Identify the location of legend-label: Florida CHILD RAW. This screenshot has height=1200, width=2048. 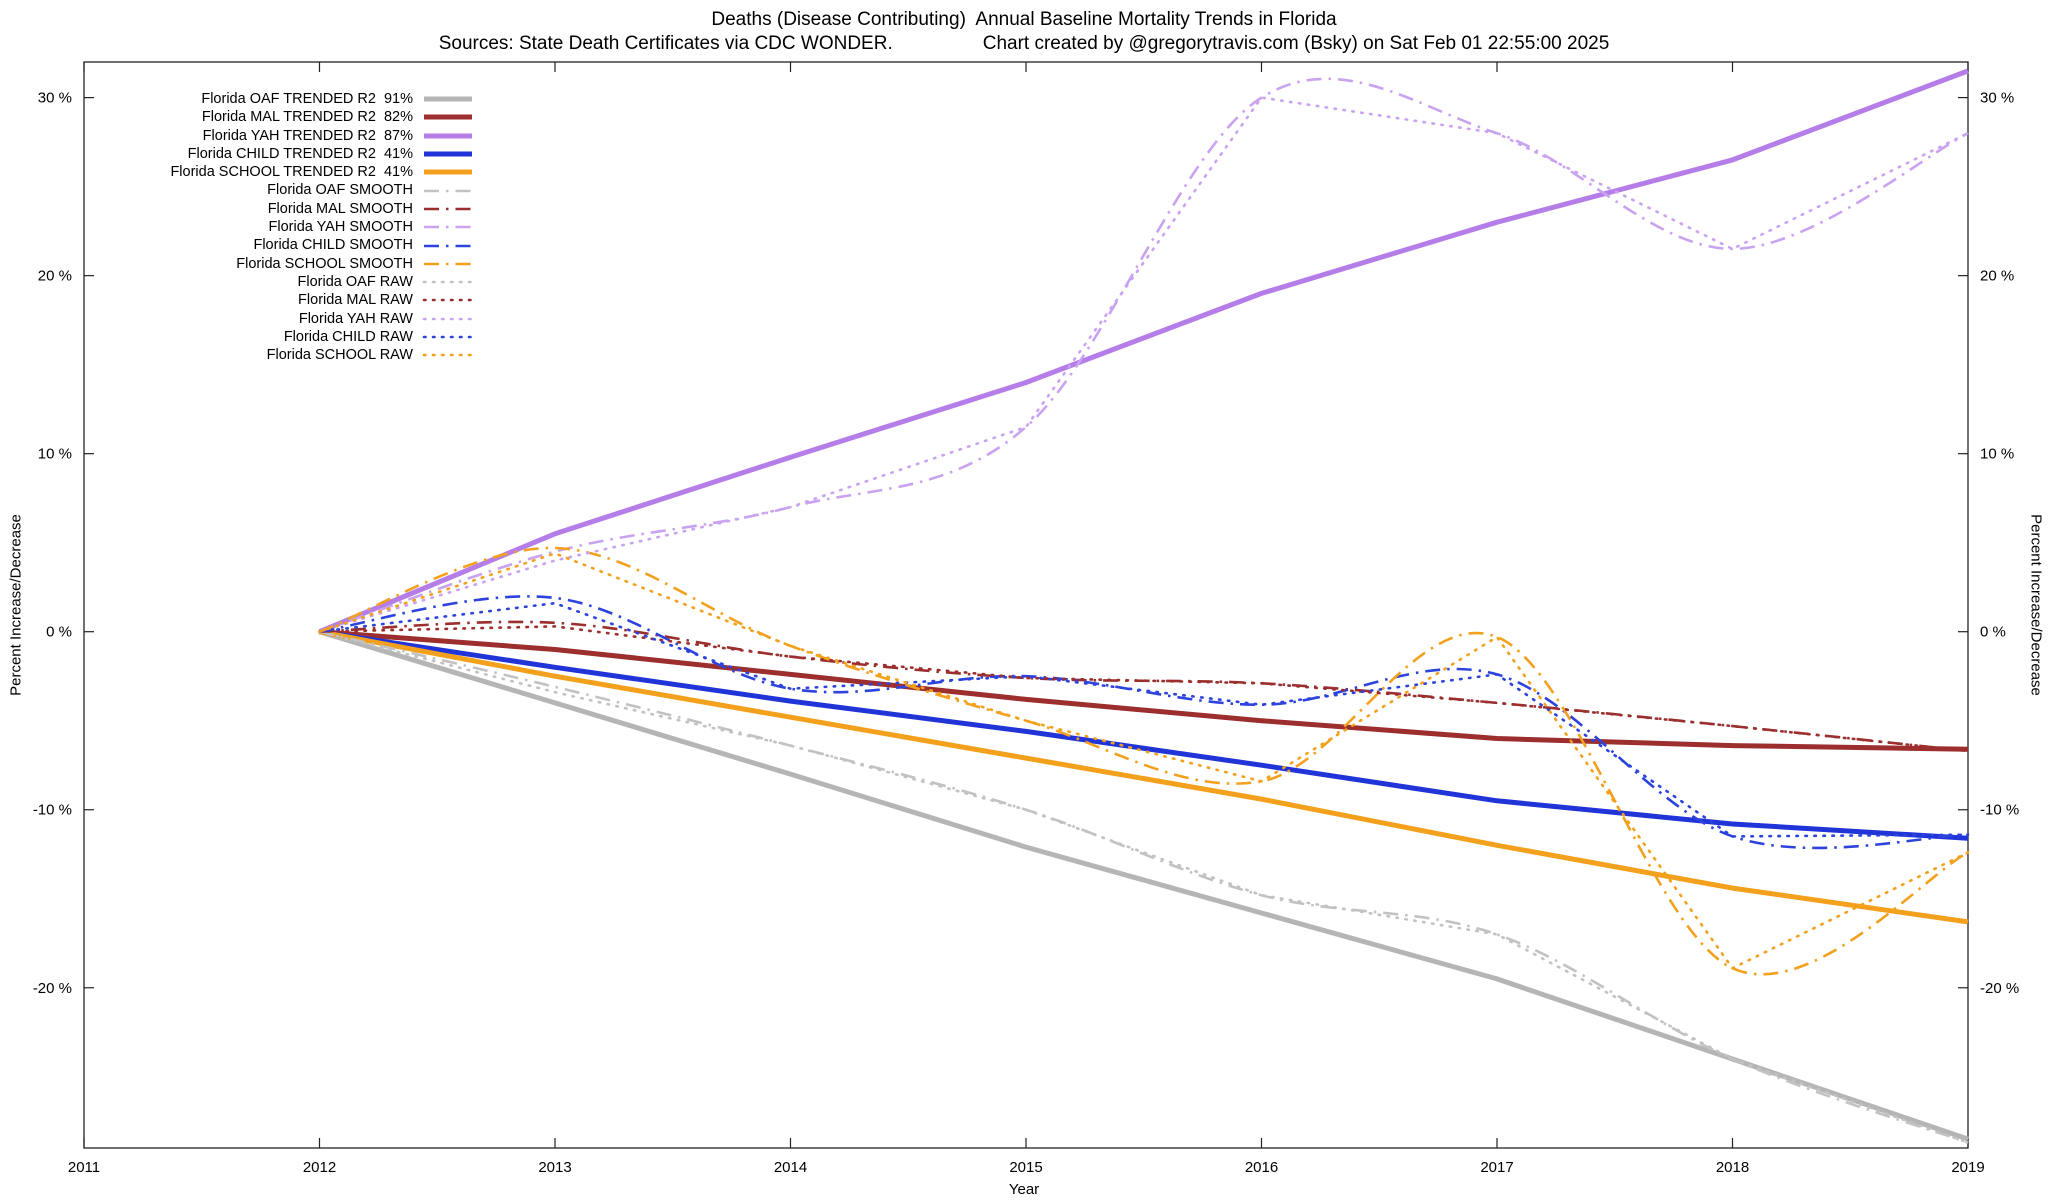
(348, 336).